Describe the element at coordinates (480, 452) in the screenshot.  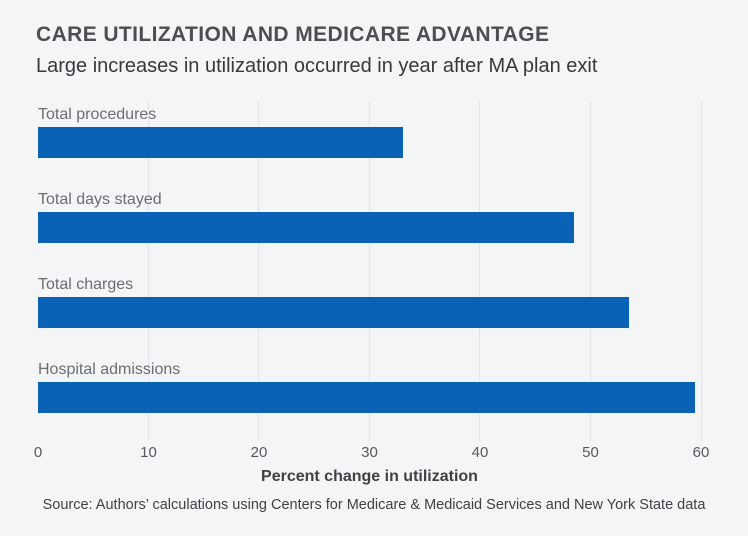
I see `x-tick-label: 40` at that location.